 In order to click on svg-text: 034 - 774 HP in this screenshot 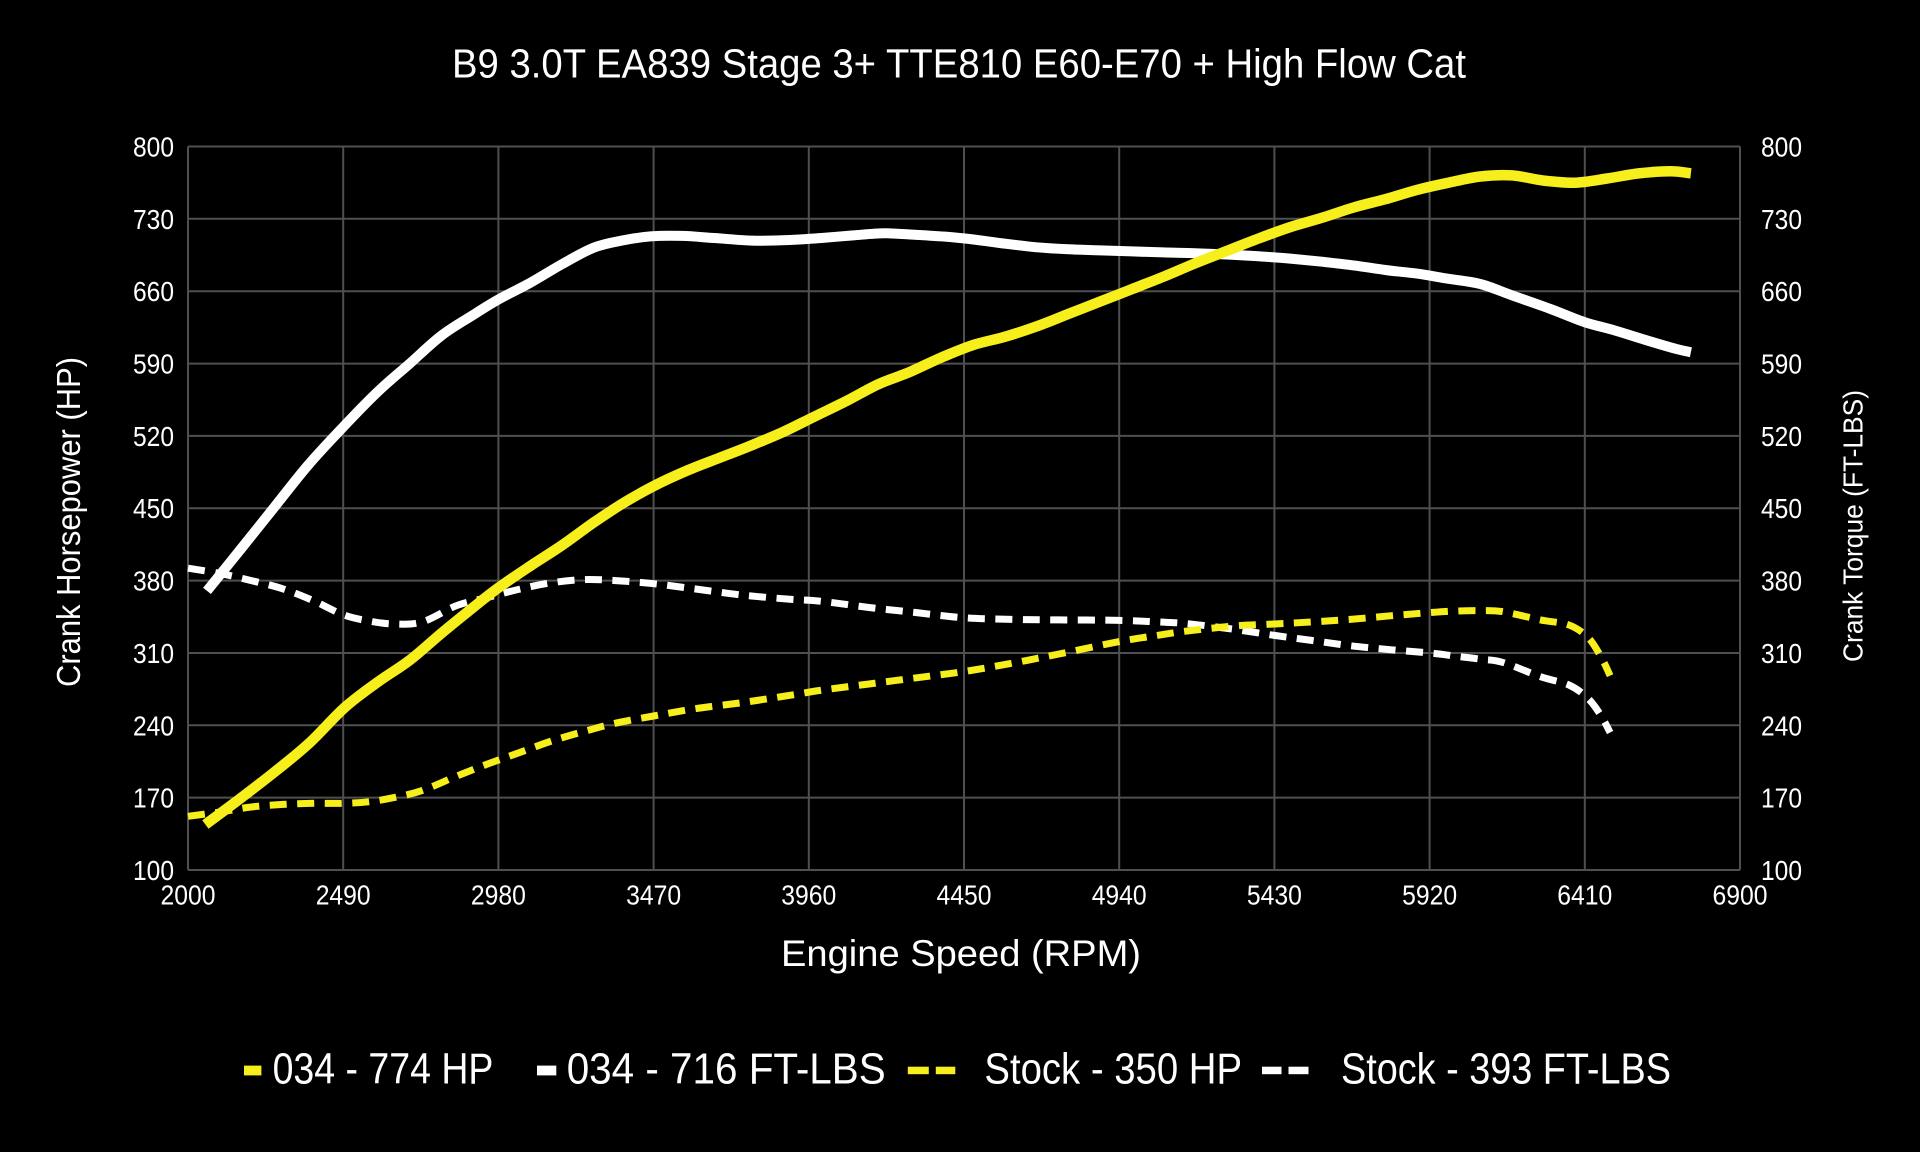, I will do `click(383, 1070)`.